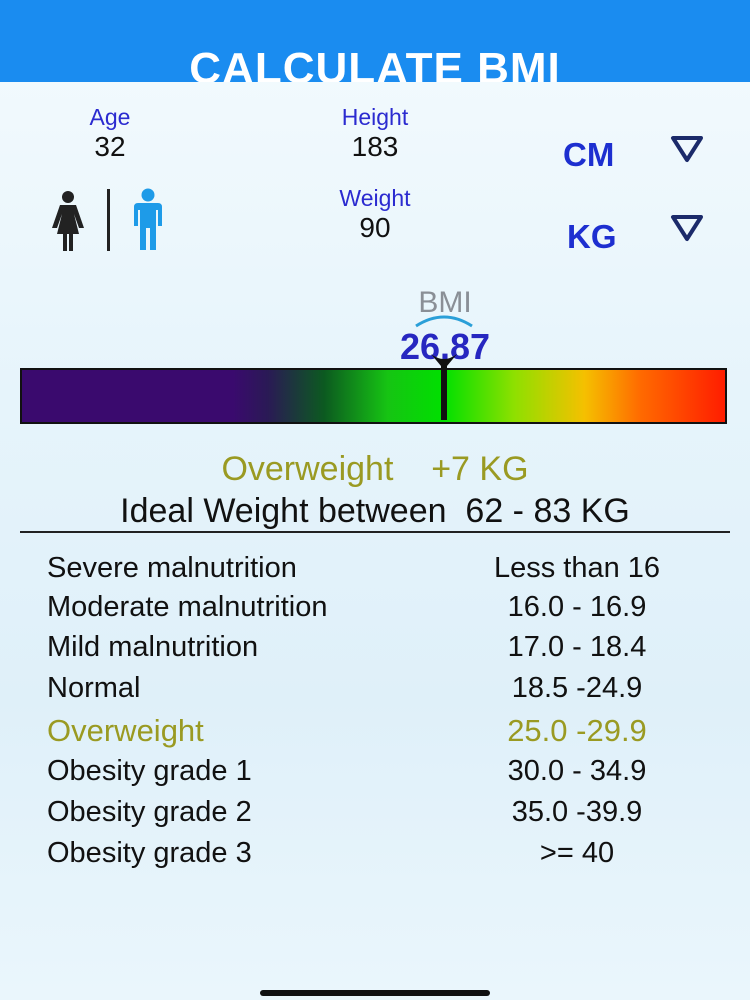 This screenshot has height=1000, width=750. Describe the element at coordinates (375, 993) in the screenshot. I see `home-indicator` at that location.